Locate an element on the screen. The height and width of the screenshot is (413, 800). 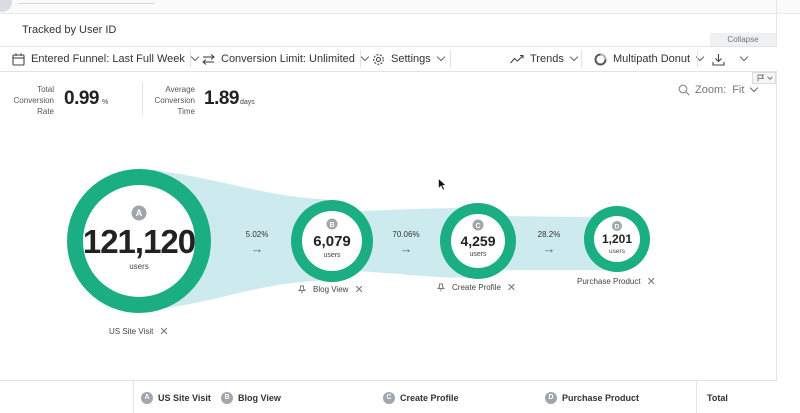
avatar is located at coordinates (6, 6).